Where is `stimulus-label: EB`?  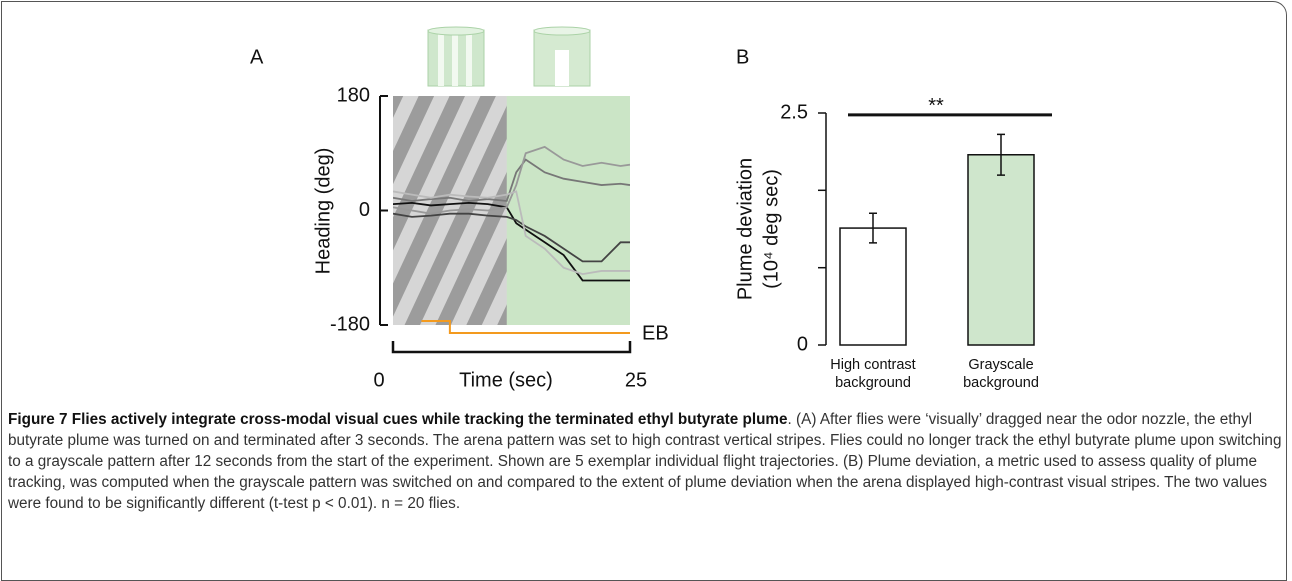
stimulus-label: EB is located at coordinates (655, 333).